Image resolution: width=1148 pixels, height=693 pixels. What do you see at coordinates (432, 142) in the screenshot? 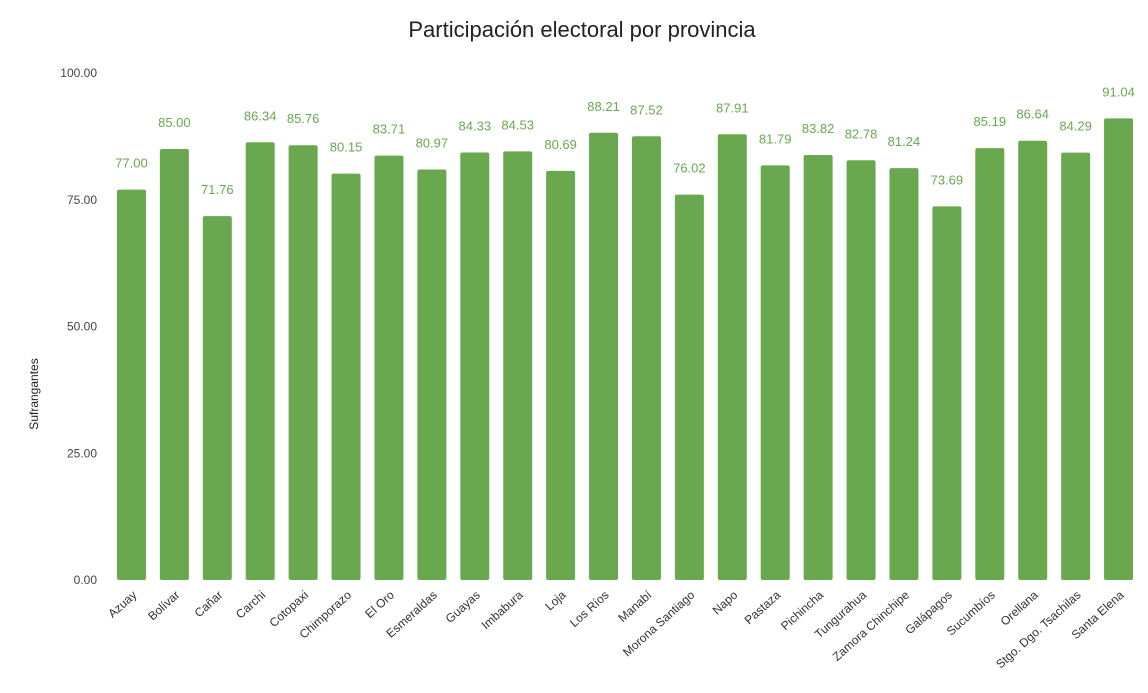
I see `data-label: 80.97` at bounding box center [432, 142].